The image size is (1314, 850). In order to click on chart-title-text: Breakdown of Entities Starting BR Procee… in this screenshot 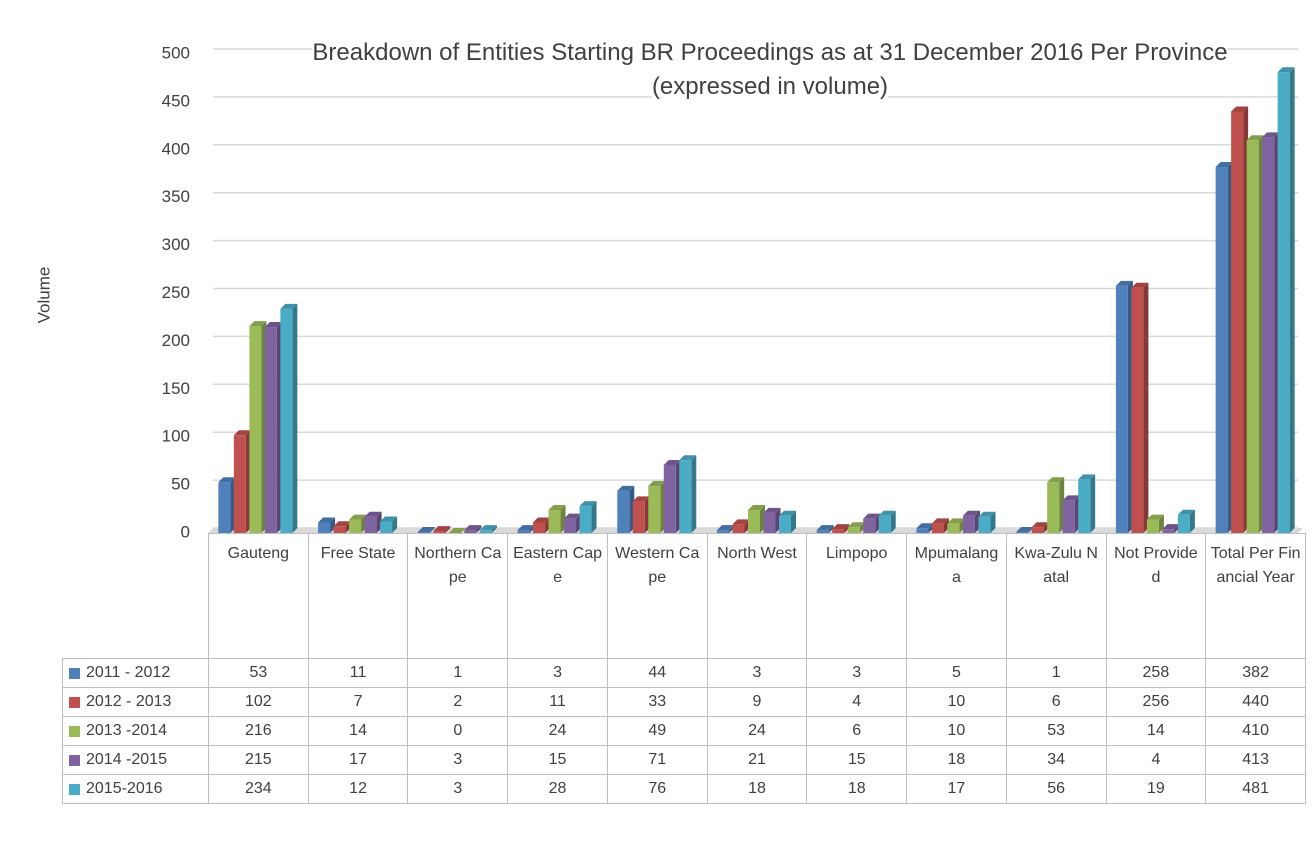, I will do `click(770, 69)`.